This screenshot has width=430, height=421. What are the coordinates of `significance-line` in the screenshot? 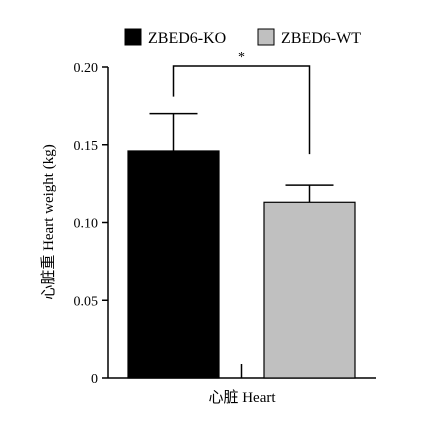 It's located at (241, 110).